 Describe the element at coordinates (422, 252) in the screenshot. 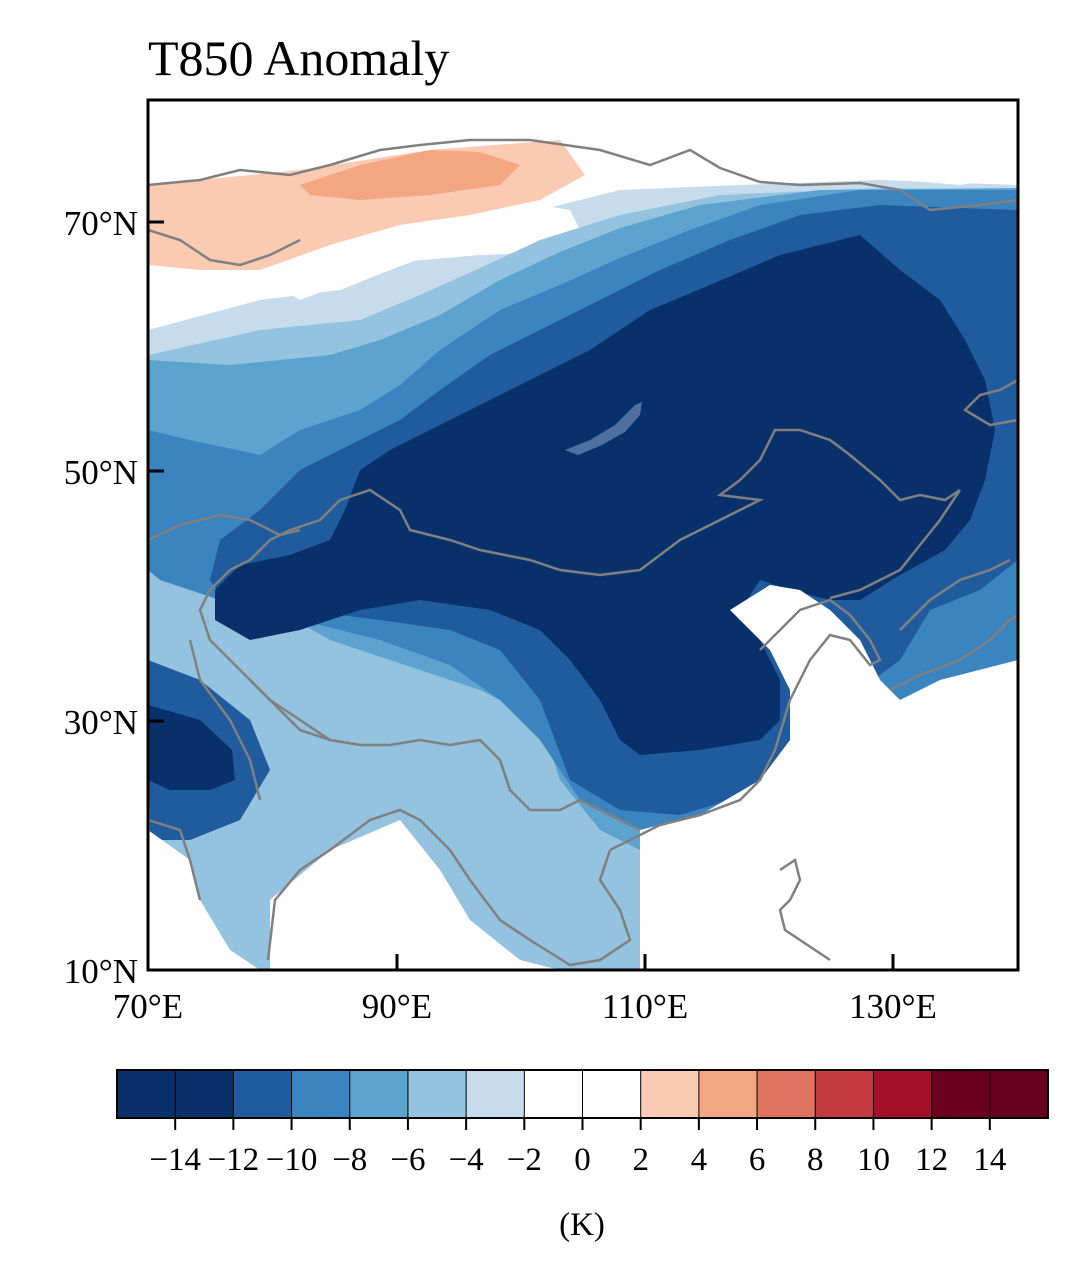

I see `neutral-anomaly` at that location.